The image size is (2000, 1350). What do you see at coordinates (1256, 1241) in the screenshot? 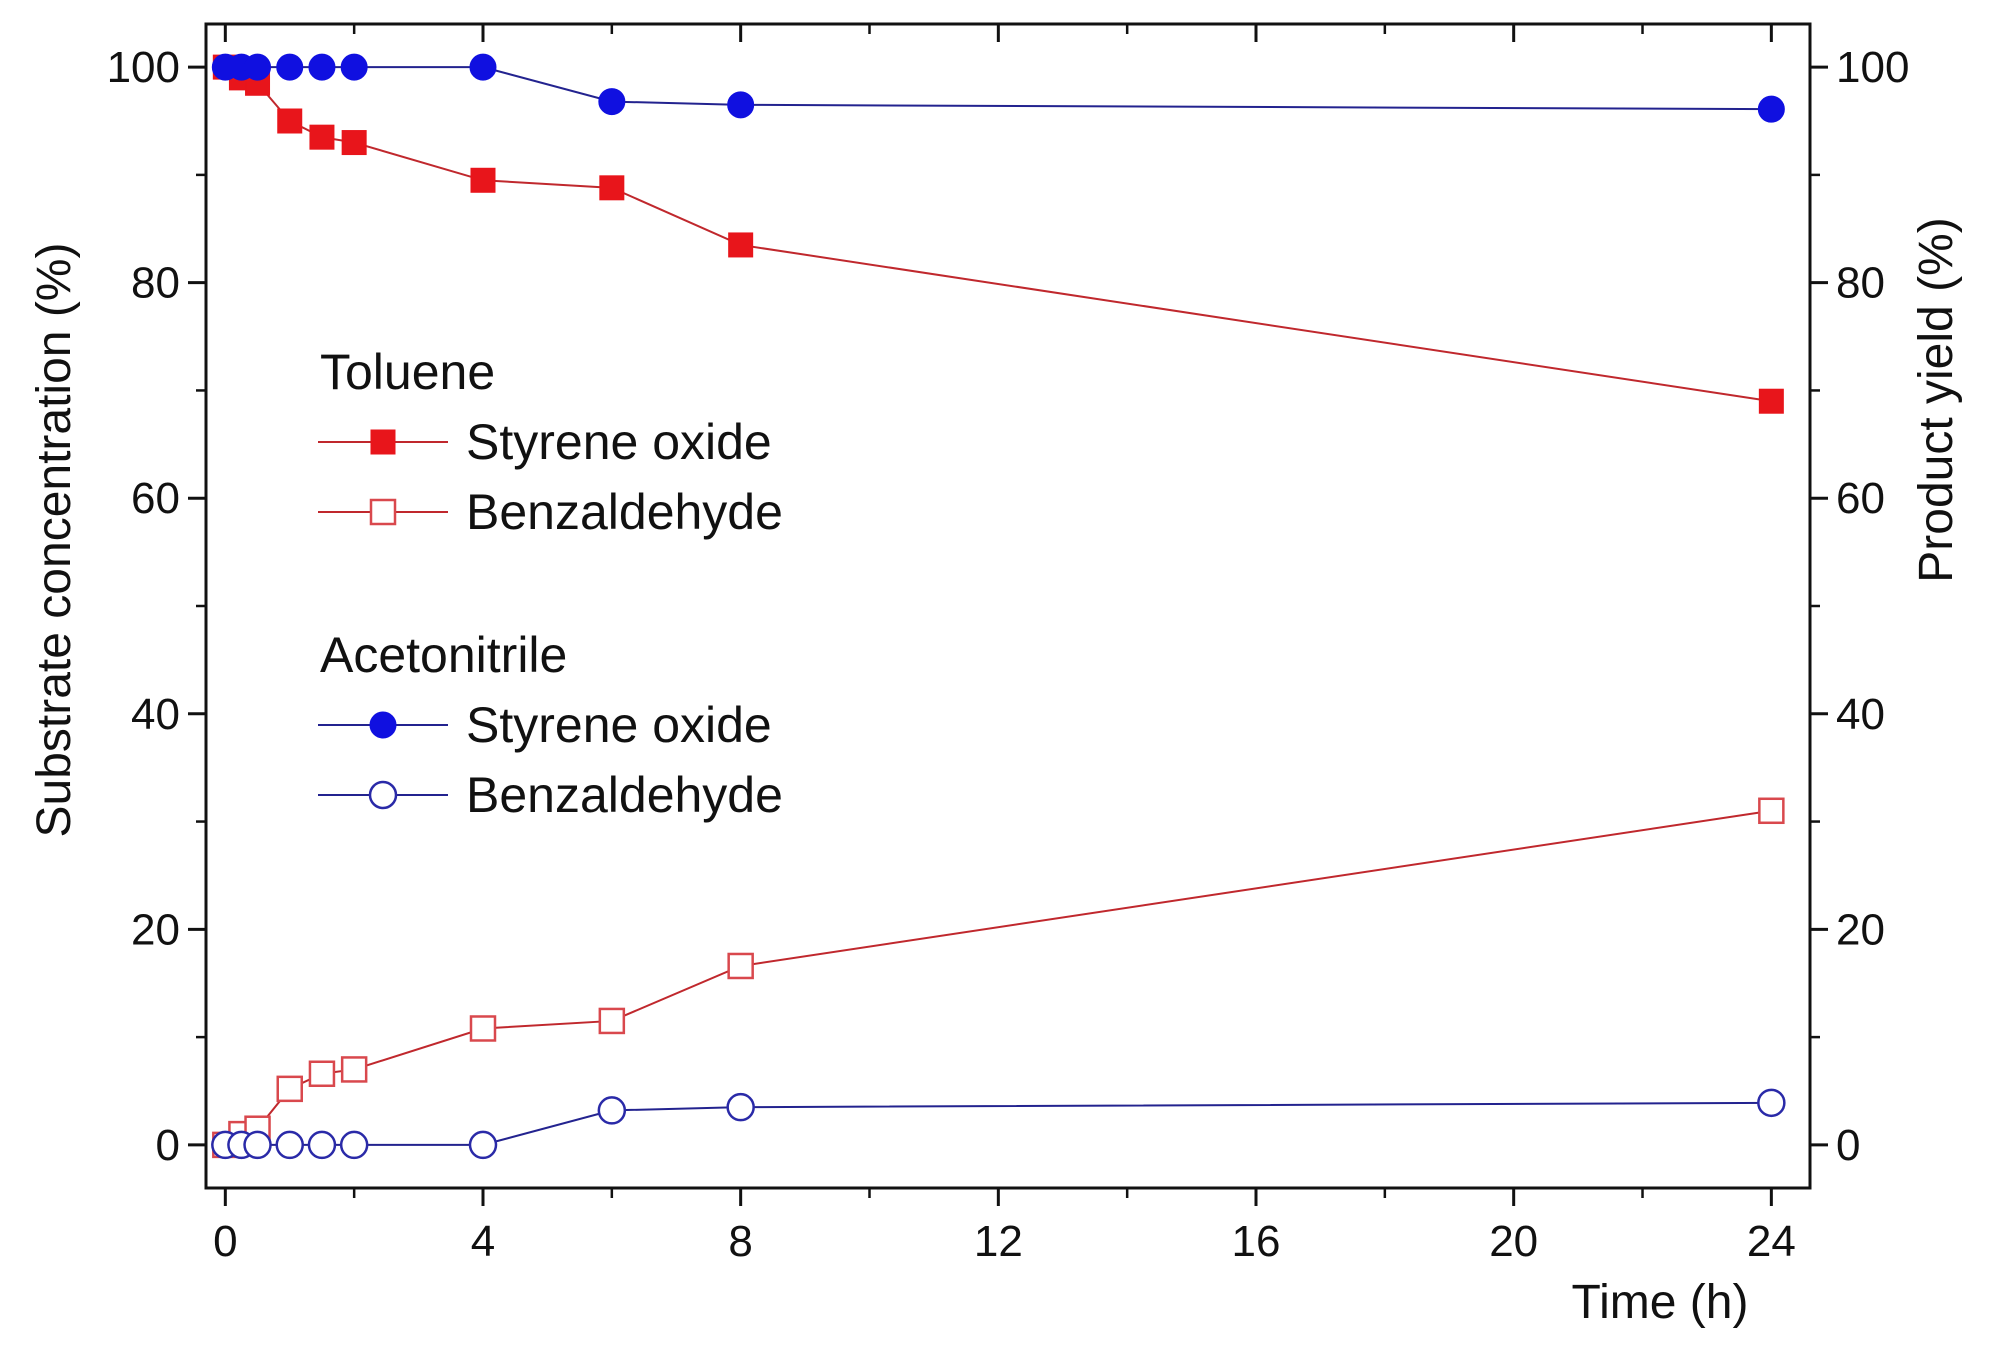
I see `x-tick-label: 16` at bounding box center [1256, 1241].